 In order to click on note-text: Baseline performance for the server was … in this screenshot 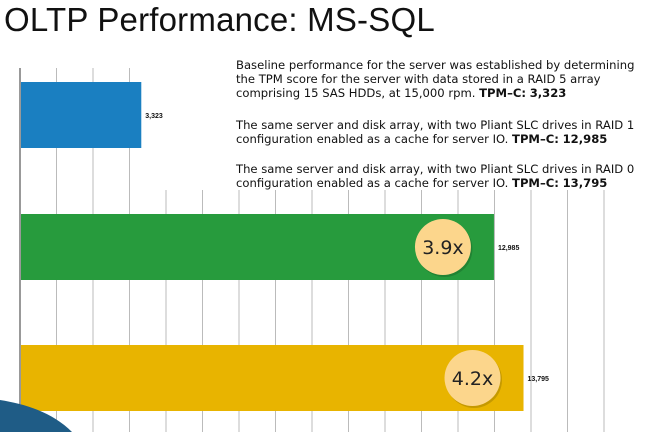, I will do `click(435, 79)`.